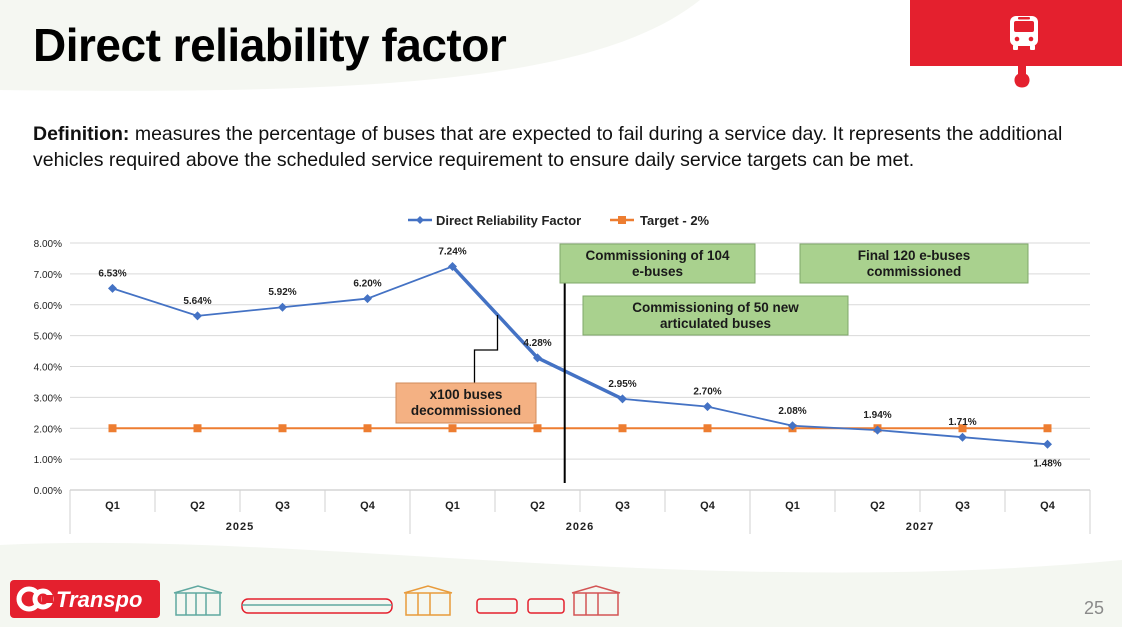 The width and height of the screenshot is (1122, 627). I want to click on page-title: Direct reliability factor, so click(270, 45).